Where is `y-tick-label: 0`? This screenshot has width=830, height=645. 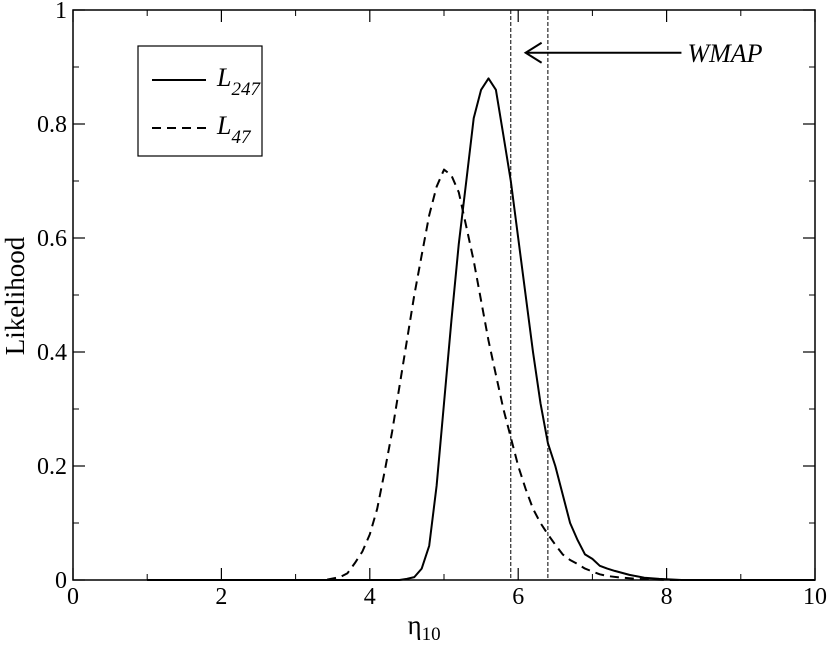 y-tick-label: 0 is located at coordinates (61, 581).